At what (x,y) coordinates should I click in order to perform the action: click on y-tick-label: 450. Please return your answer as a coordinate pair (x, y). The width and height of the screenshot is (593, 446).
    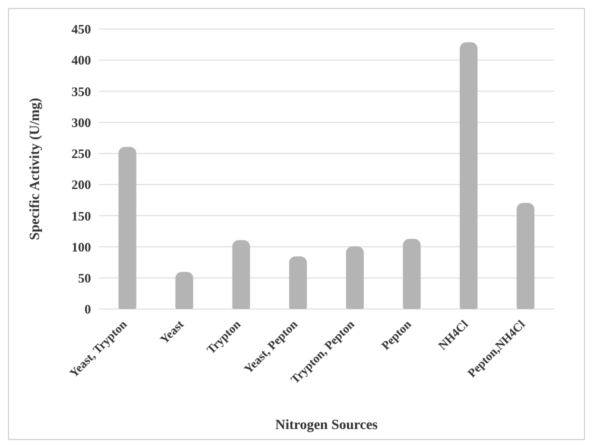
    Looking at the image, I should click on (81, 29).